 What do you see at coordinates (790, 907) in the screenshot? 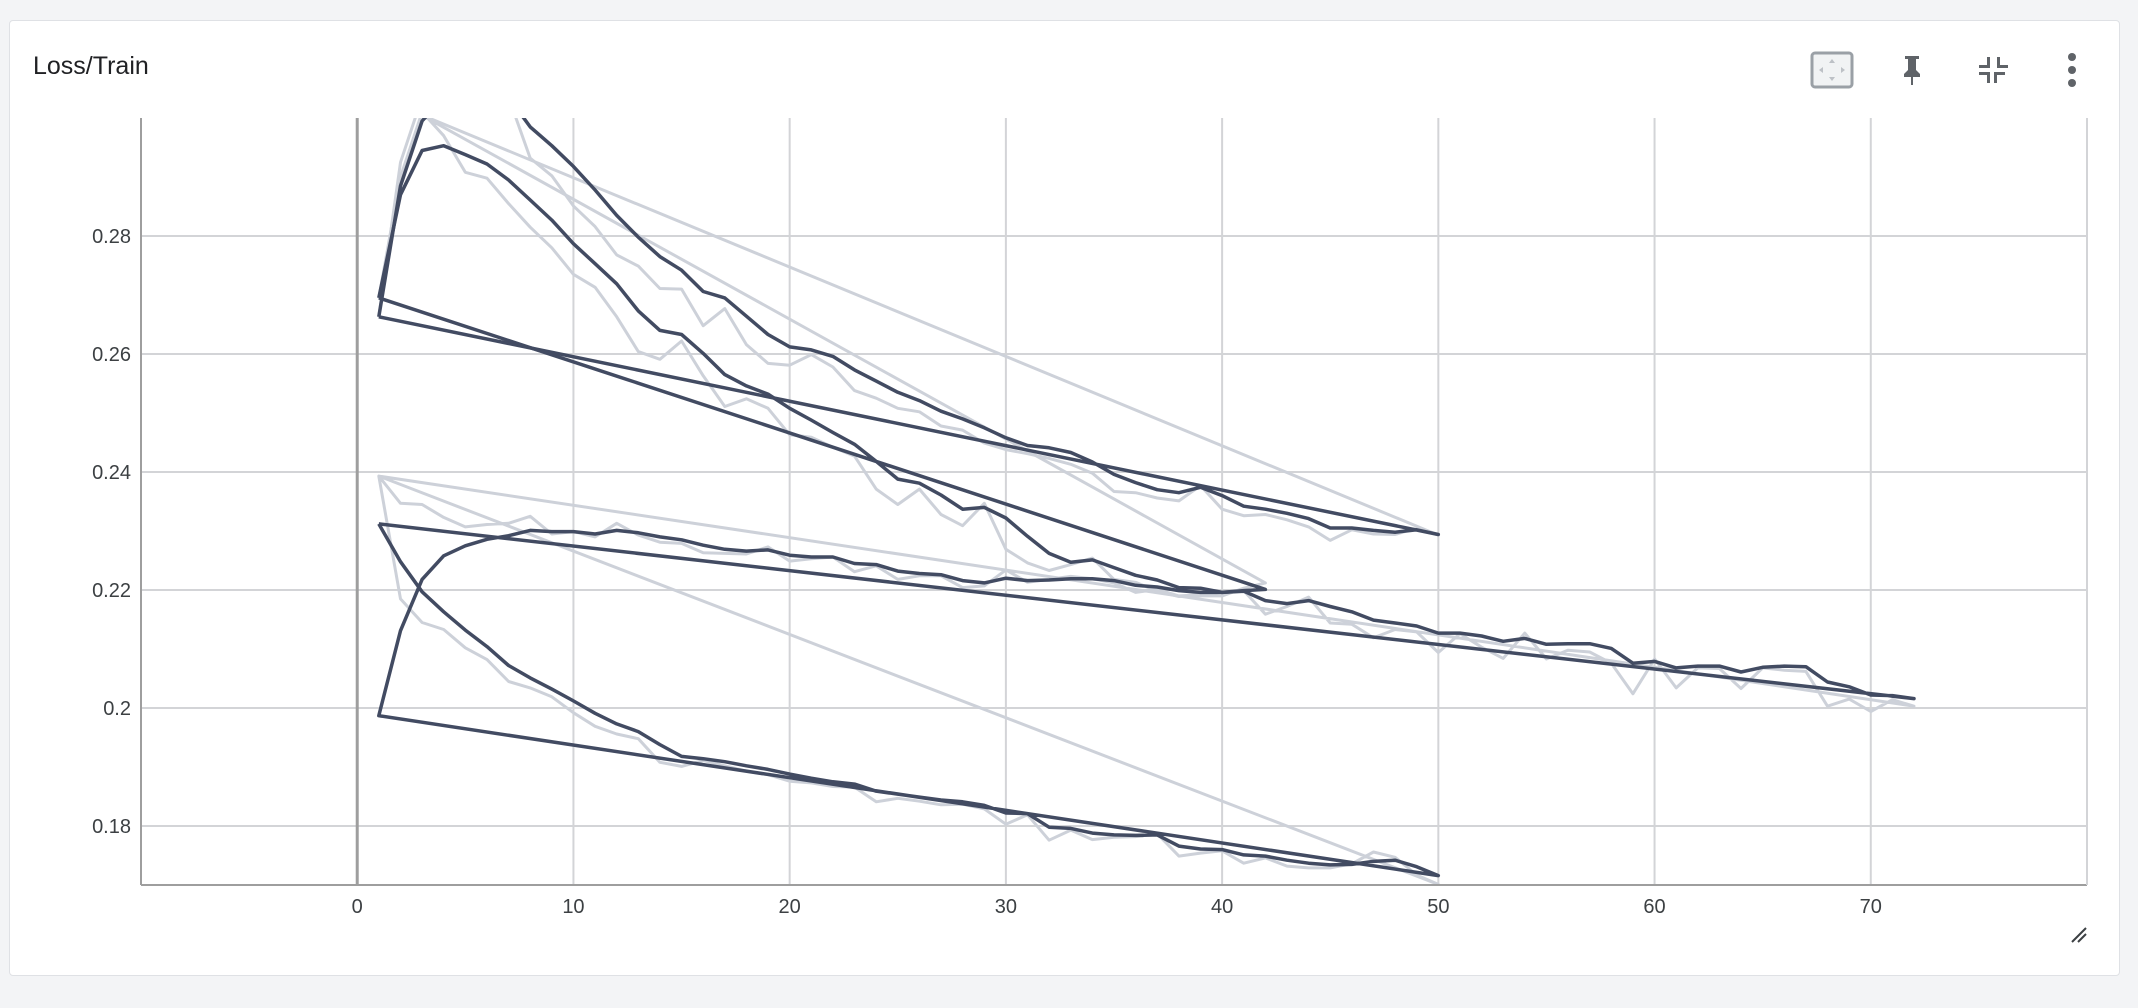
I see `x-tick-label: 20` at bounding box center [790, 907].